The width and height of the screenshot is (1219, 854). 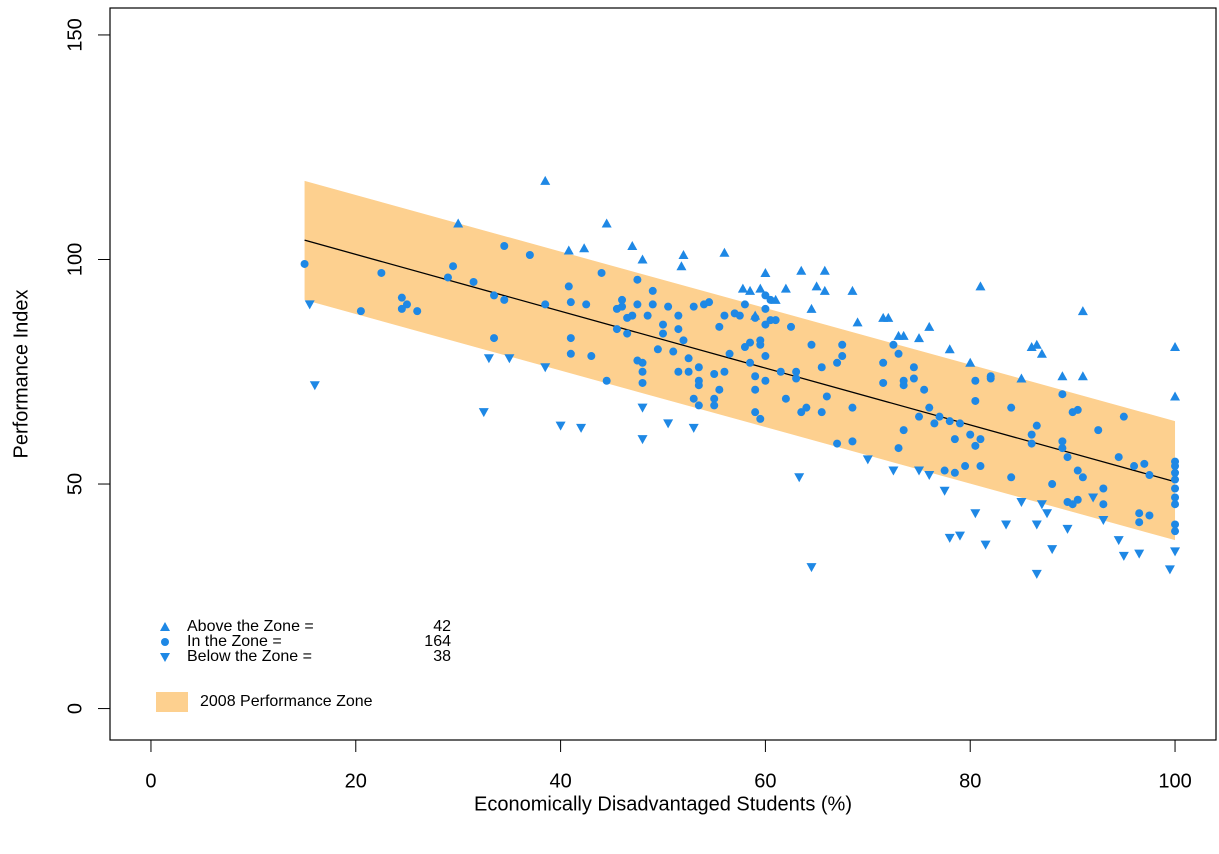 What do you see at coordinates (970, 781) in the screenshot?
I see `x-tick-label: 80` at bounding box center [970, 781].